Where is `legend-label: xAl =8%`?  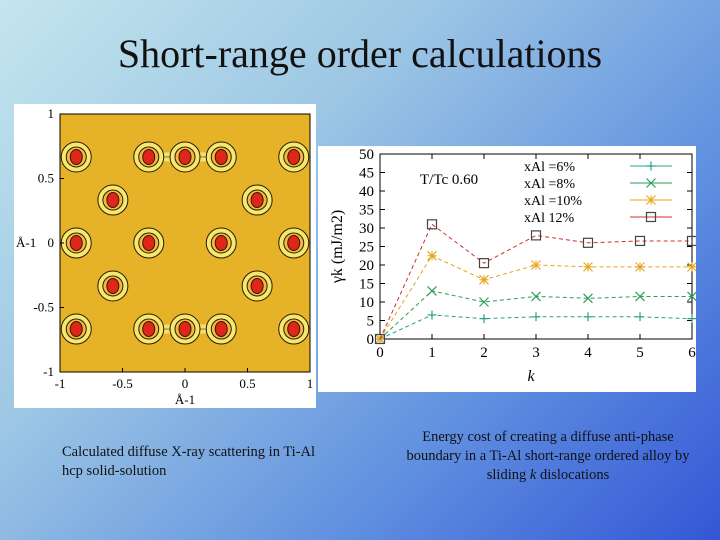
legend-label: xAl =8% is located at coordinates (549, 184).